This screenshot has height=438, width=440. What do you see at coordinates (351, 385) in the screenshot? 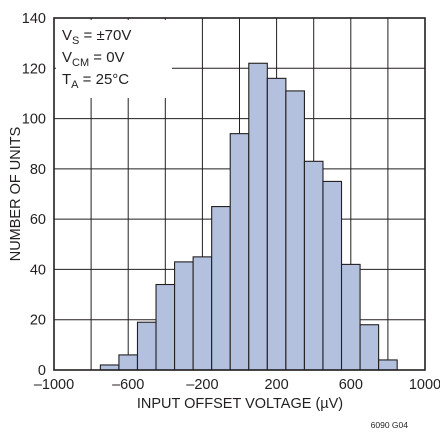
I see `x-tick-label: 600` at bounding box center [351, 385].